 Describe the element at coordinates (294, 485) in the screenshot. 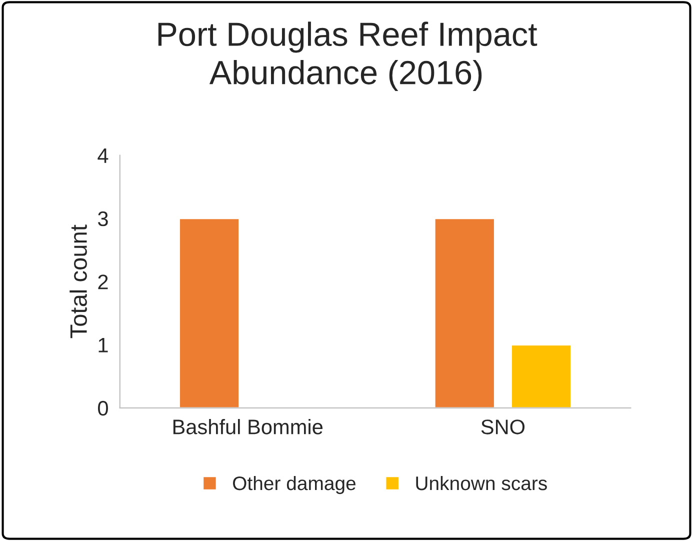

I see `legend-label: Other damage` at that location.